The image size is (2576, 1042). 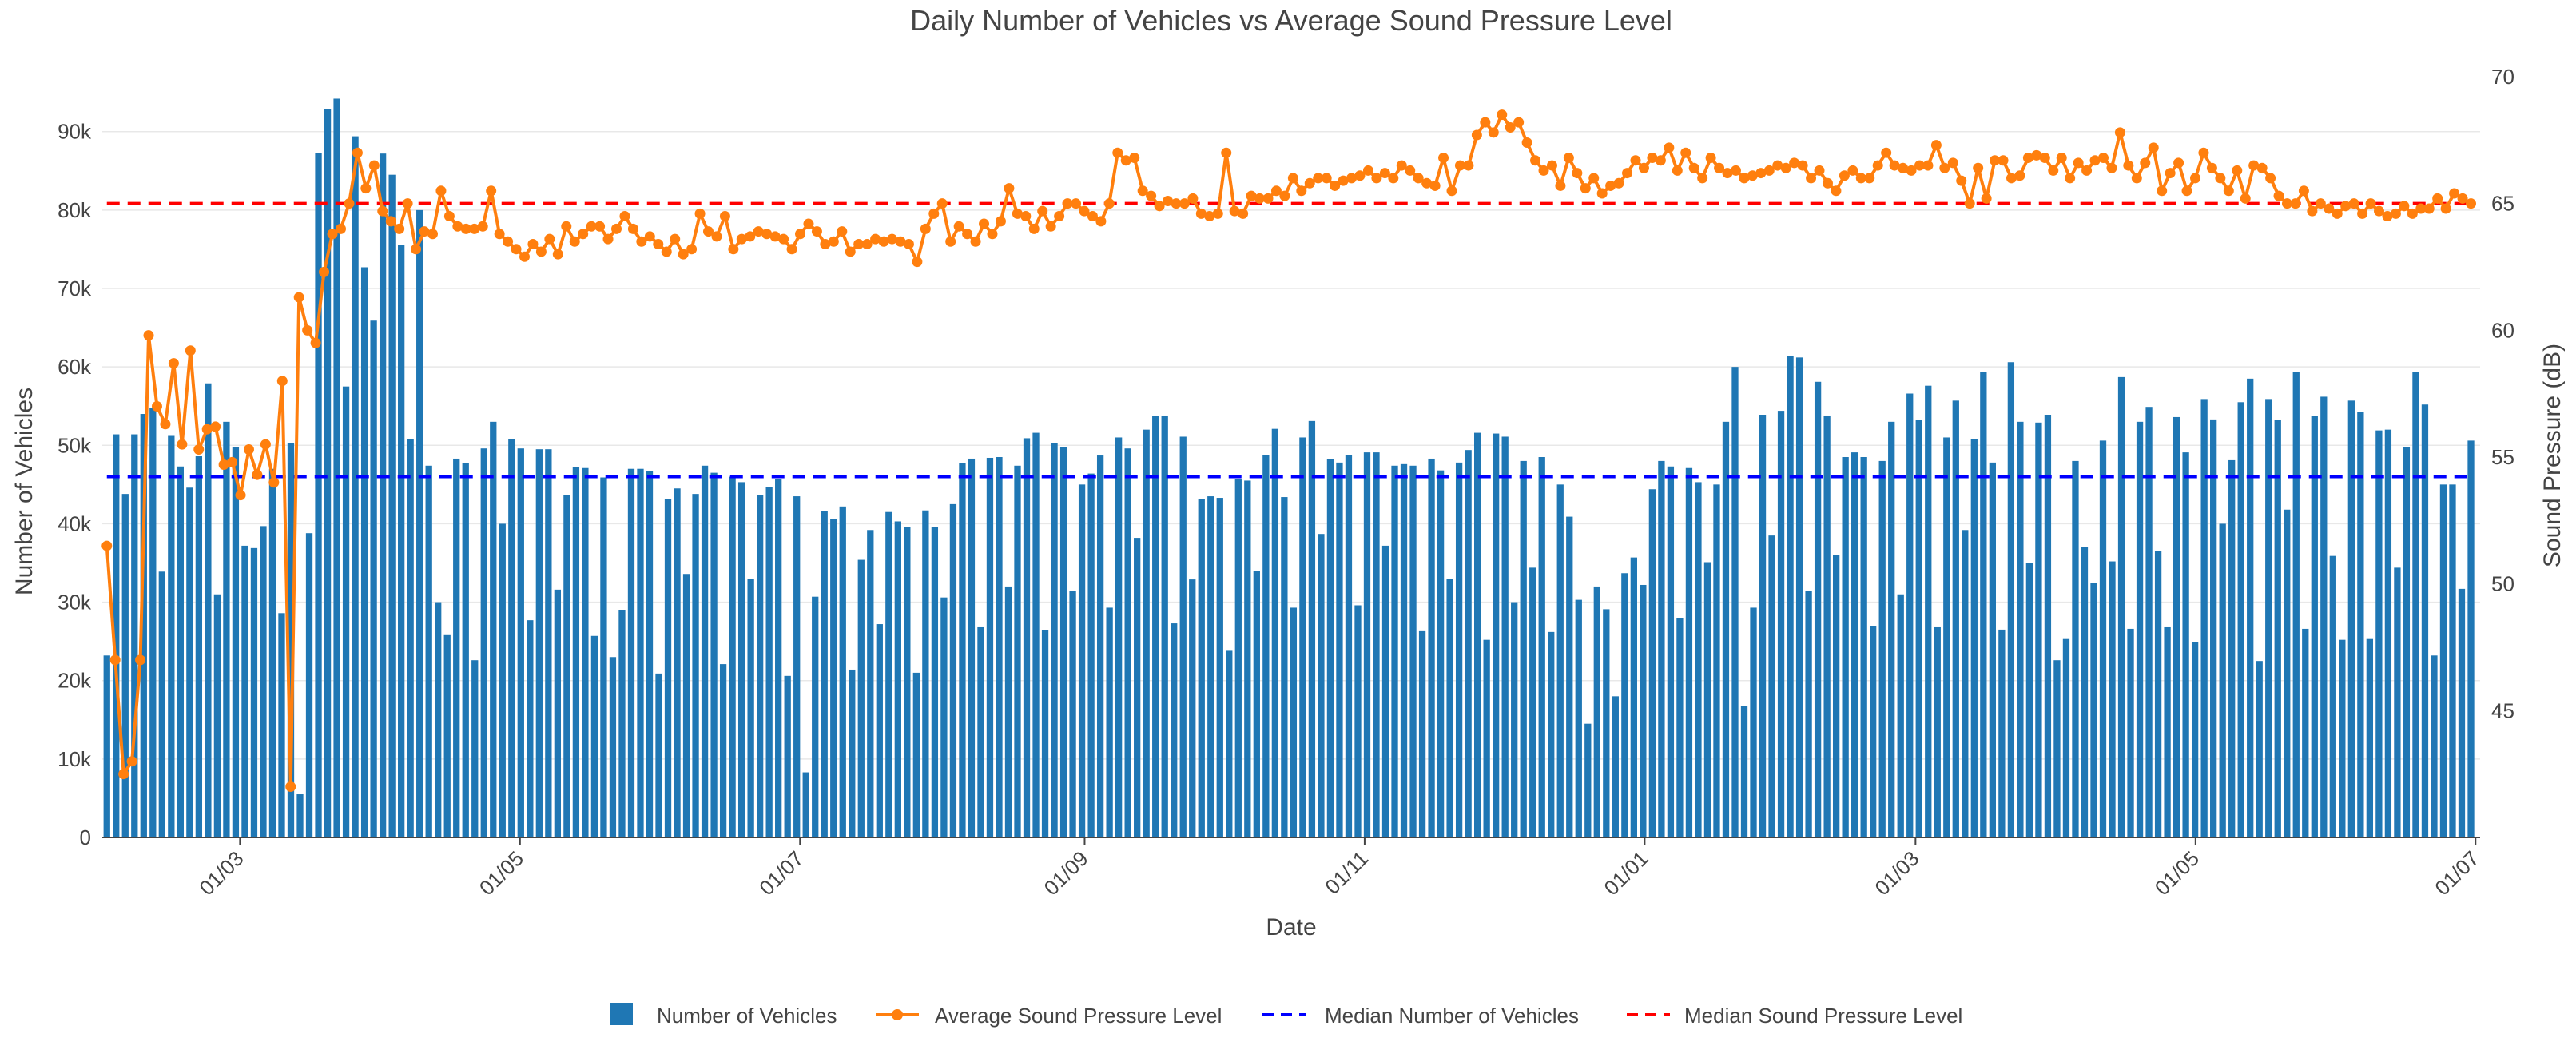 I want to click on x-tick-label: 01/05, so click(x=501, y=873).